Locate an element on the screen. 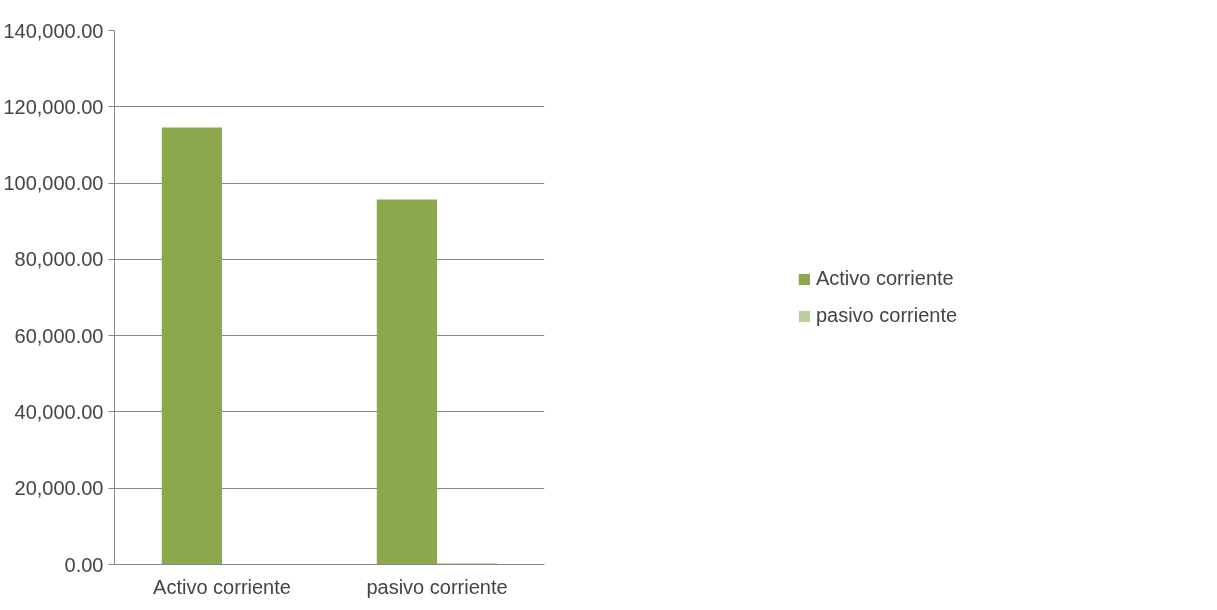 This screenshot has width=1217, height=610. y-tick-label: 120,000.00 is located at coordinates (53, 106).